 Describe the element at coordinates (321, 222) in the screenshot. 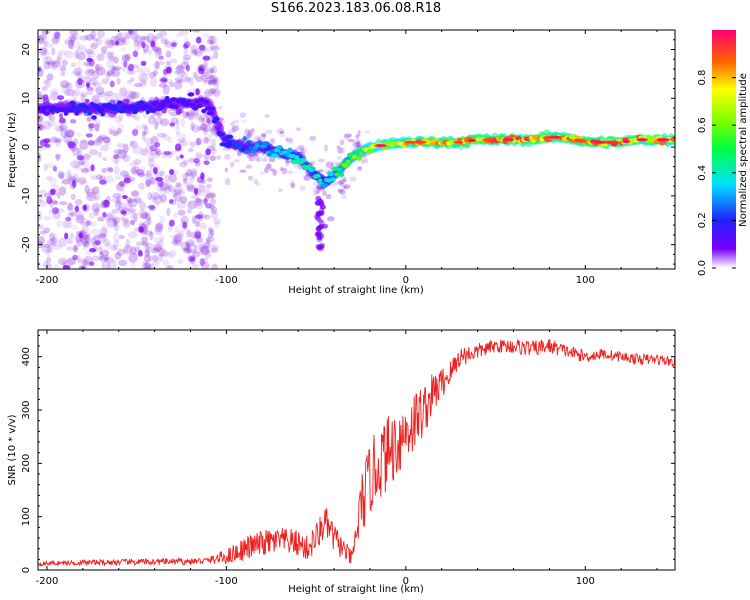

I see `tail-point` at that location.